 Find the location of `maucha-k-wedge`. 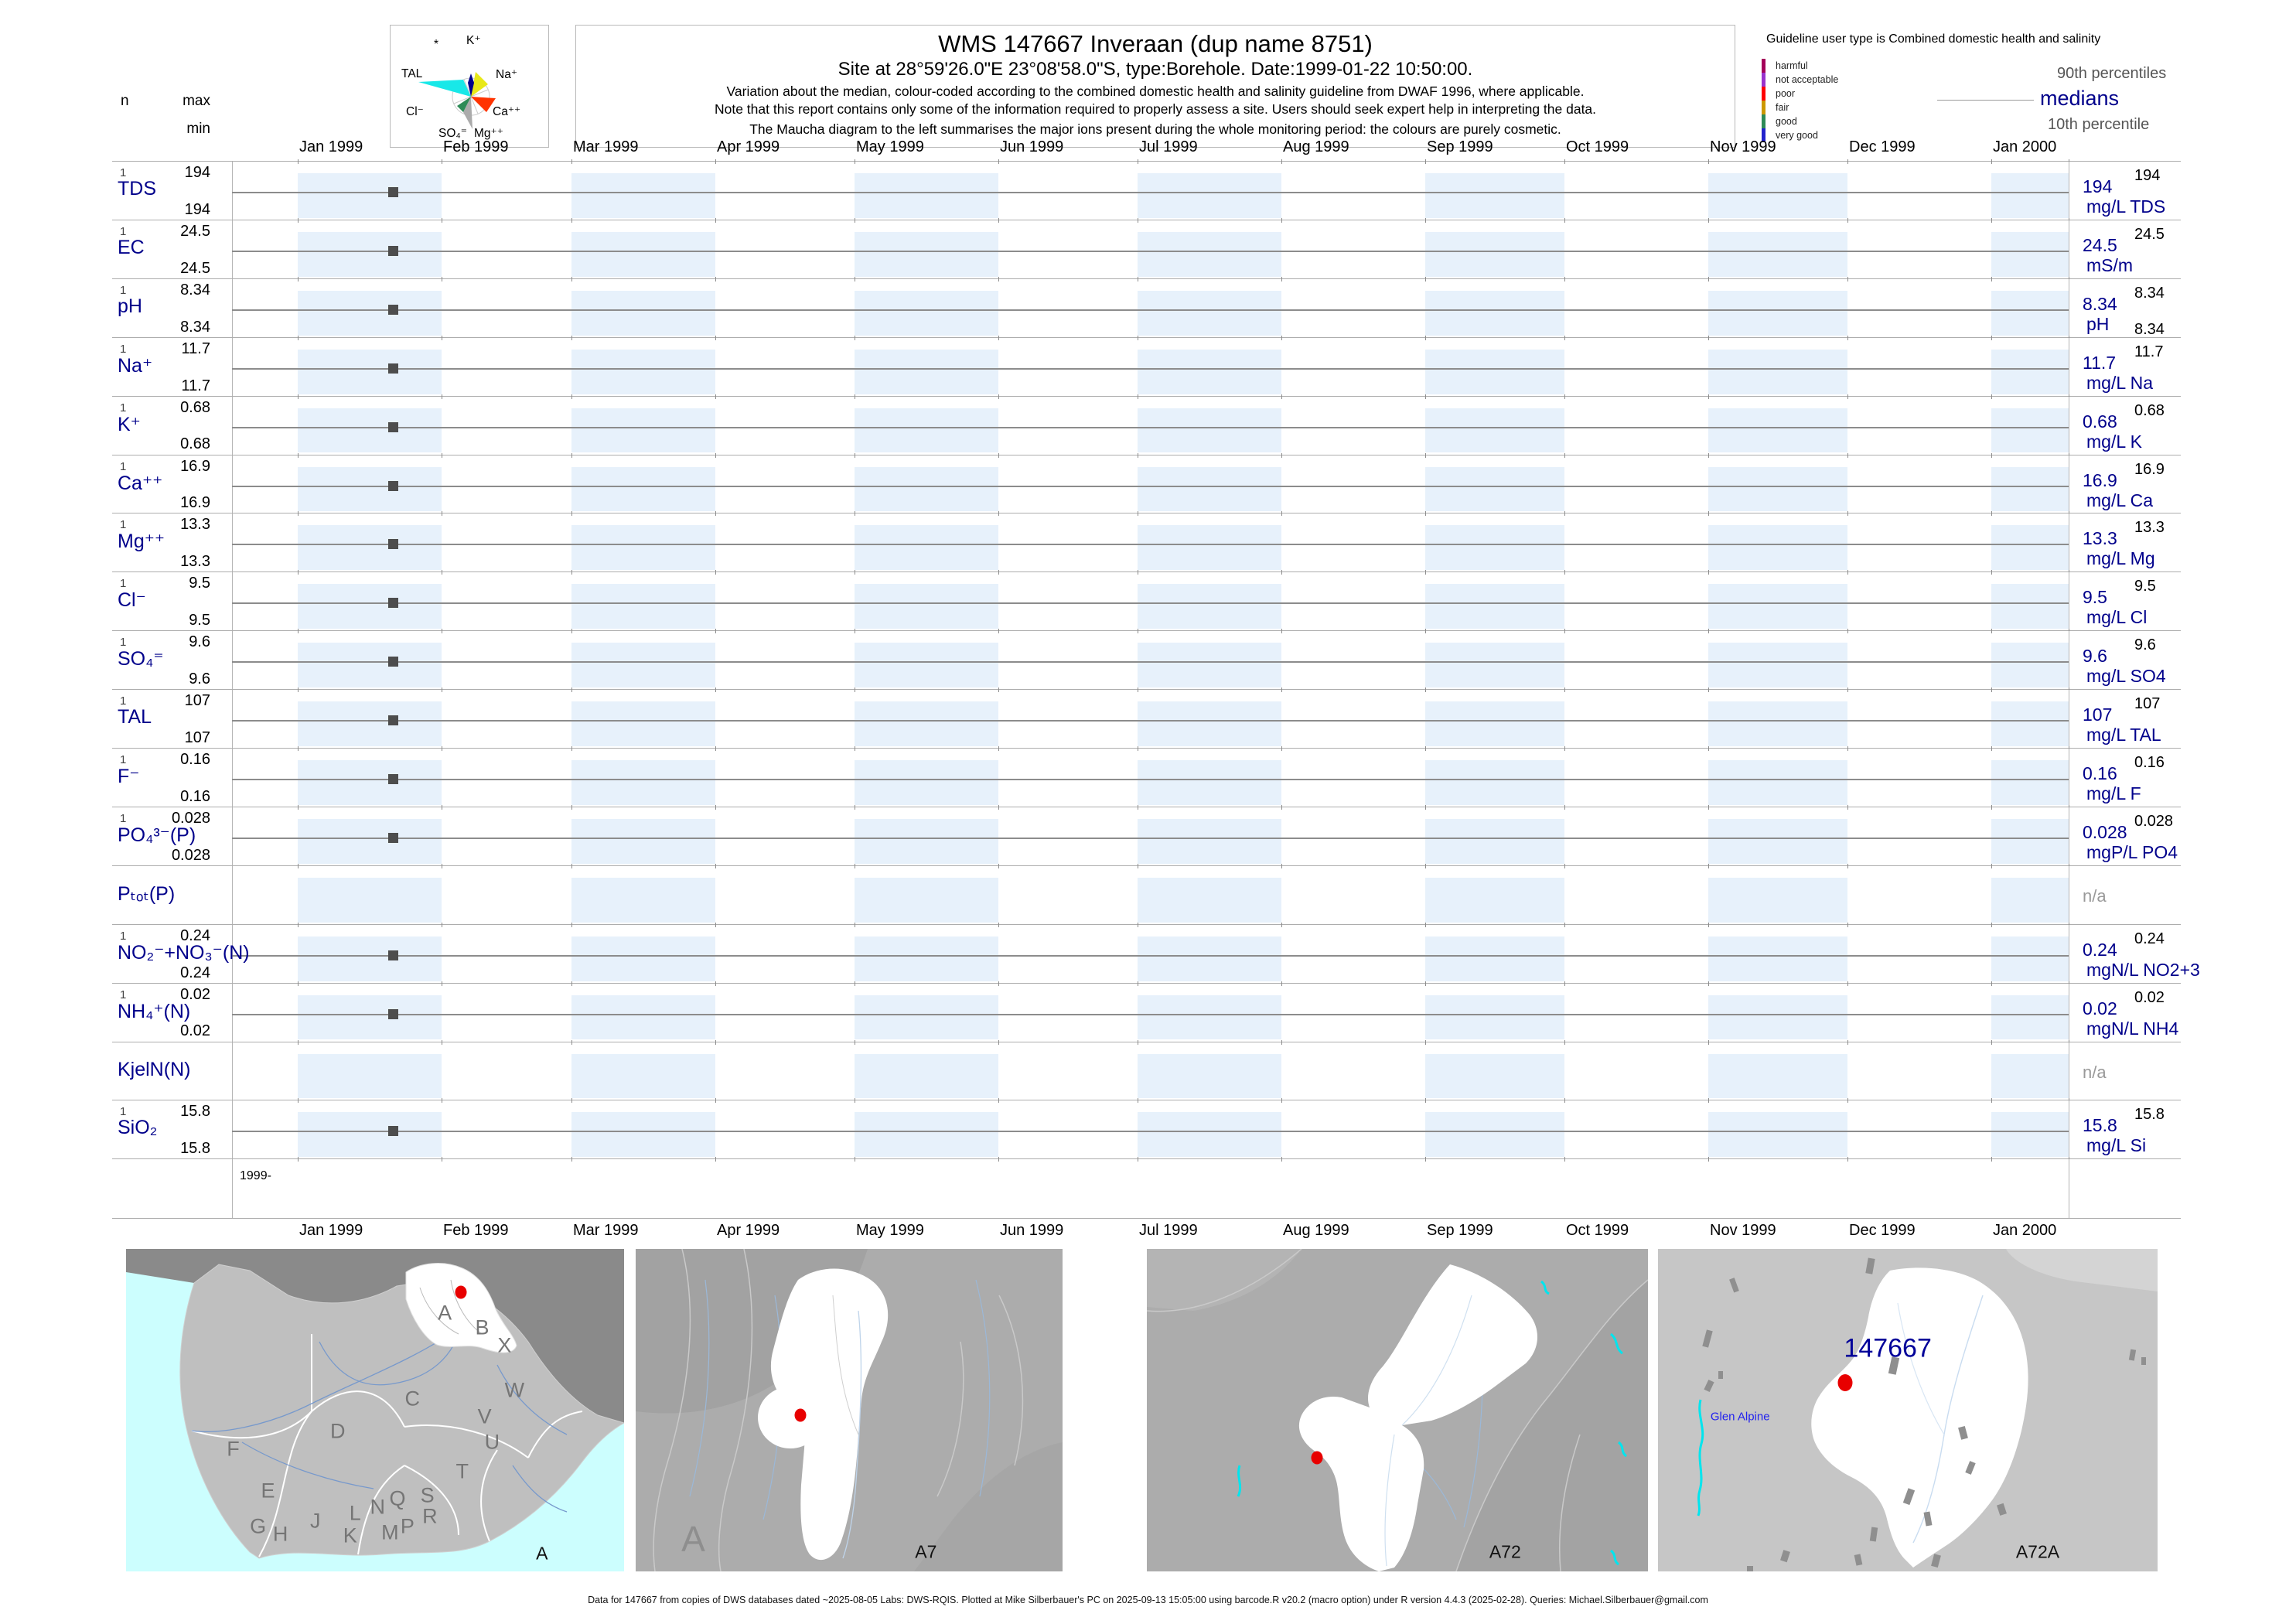

maucha-k-wedge is located at coordinates (471, 85).